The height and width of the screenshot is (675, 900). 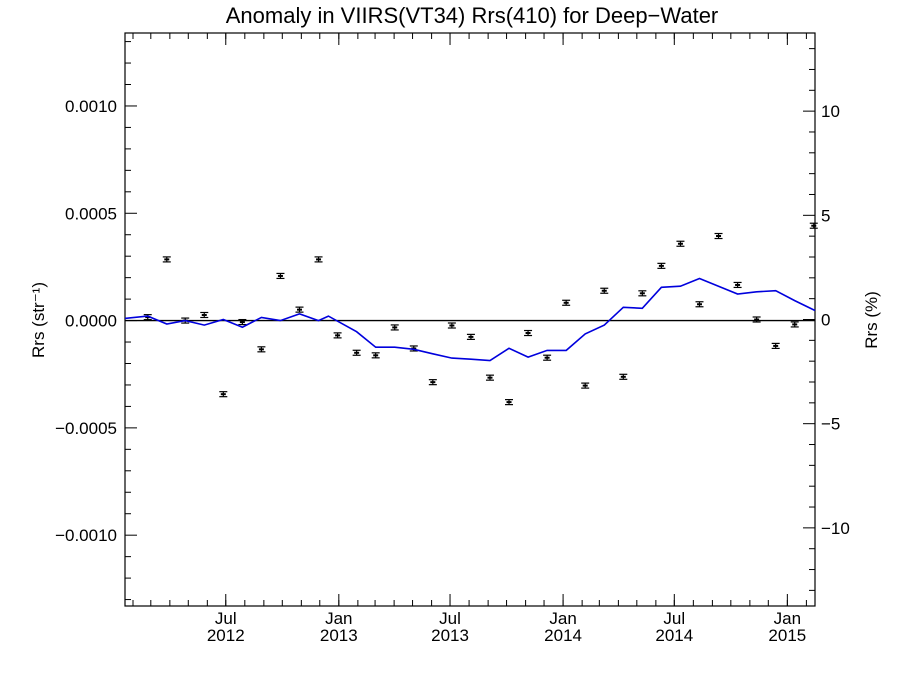 What do you see at coordinates (91, 106) in the screenshot?
I see `y-tick-label-left: 0.0010` at bounding box center [91, 106].